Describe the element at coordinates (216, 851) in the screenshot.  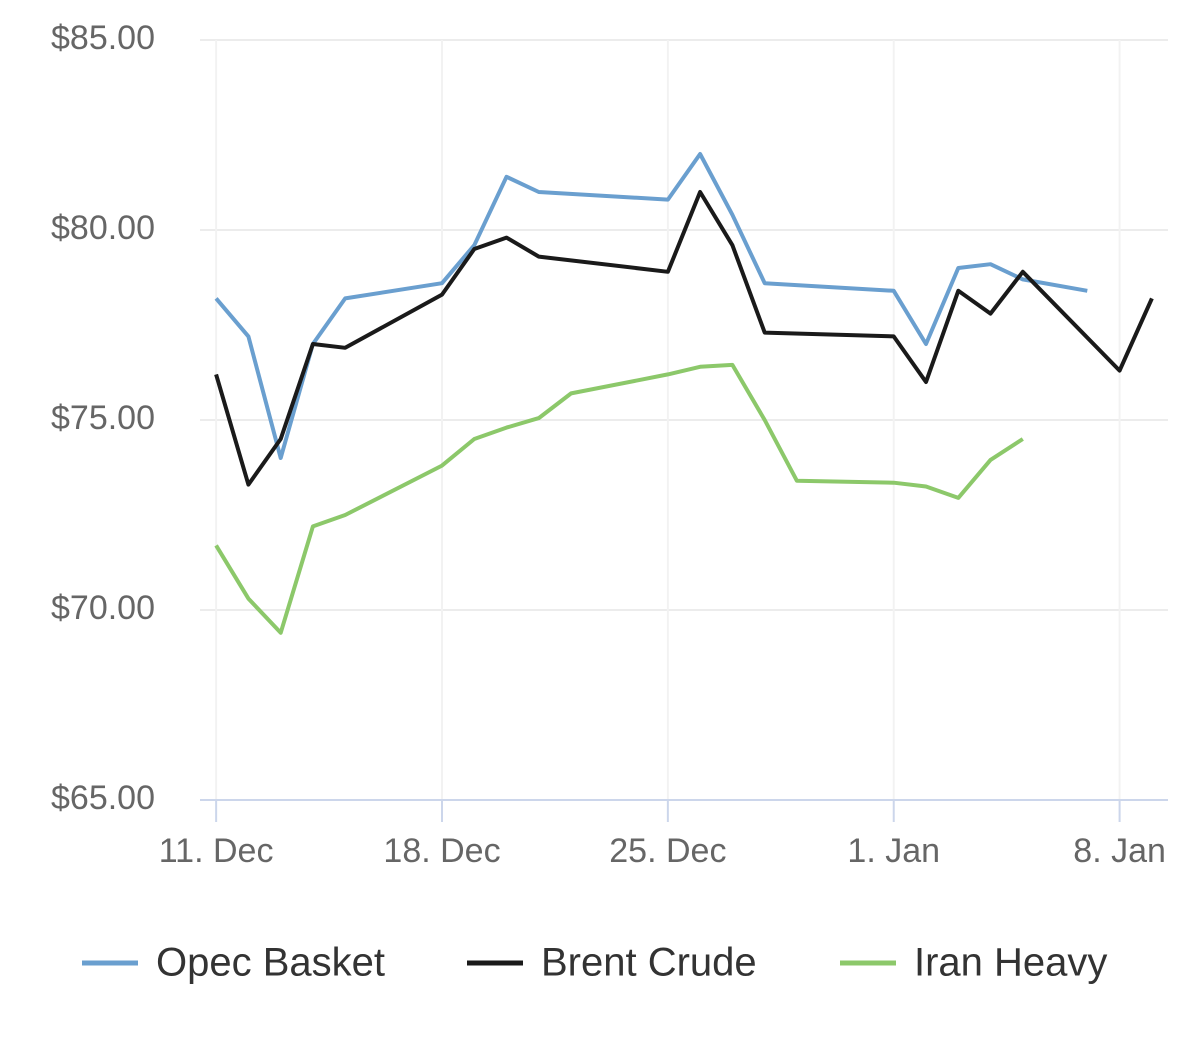
I see `x-tick-label: 11. Dec` at that location.